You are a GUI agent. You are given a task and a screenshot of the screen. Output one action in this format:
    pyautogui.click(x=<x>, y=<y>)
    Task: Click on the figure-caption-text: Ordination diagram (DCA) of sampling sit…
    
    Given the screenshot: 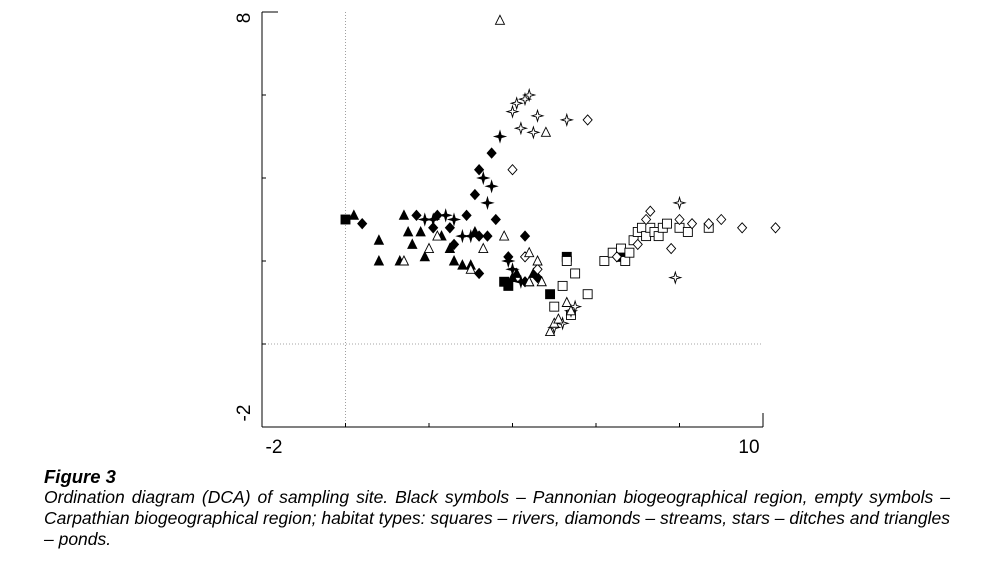 What is the action you would take?
    pyautogui.click(x=497, y=518)
    